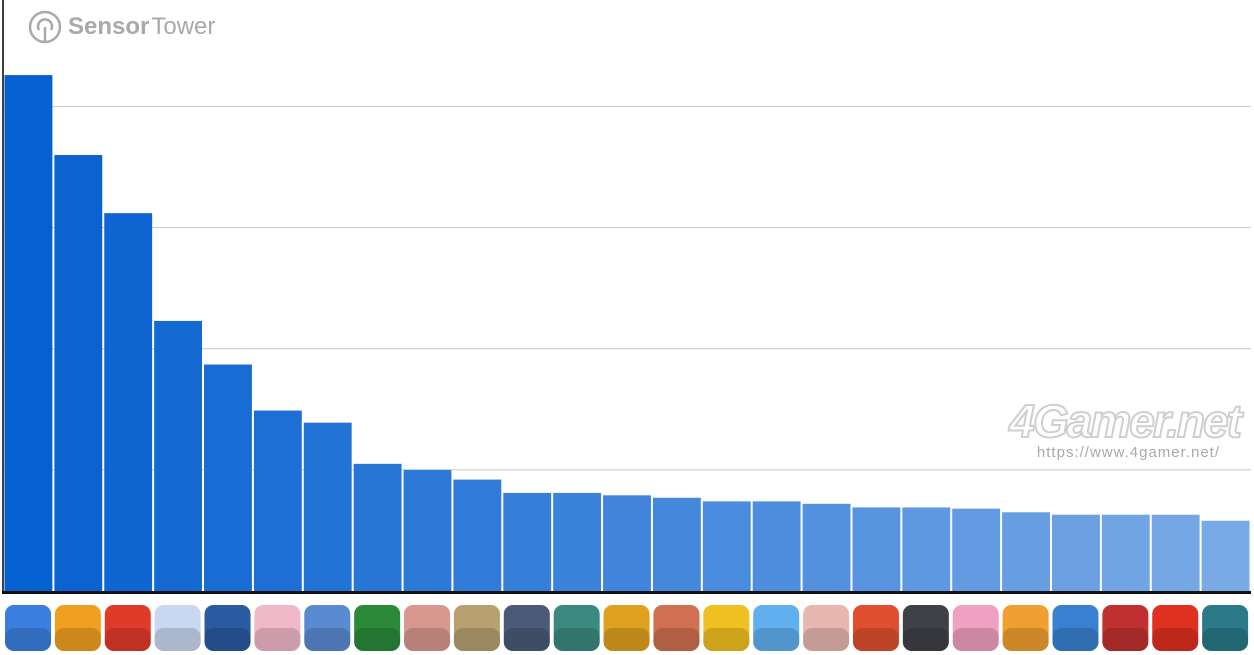 This screenshot has width=1254, height=655. What do you see at coordinates (1125, 421) in the screenshot?
I see `watermark-text: 4Gamer.net` at bounding box center [1125, 421].